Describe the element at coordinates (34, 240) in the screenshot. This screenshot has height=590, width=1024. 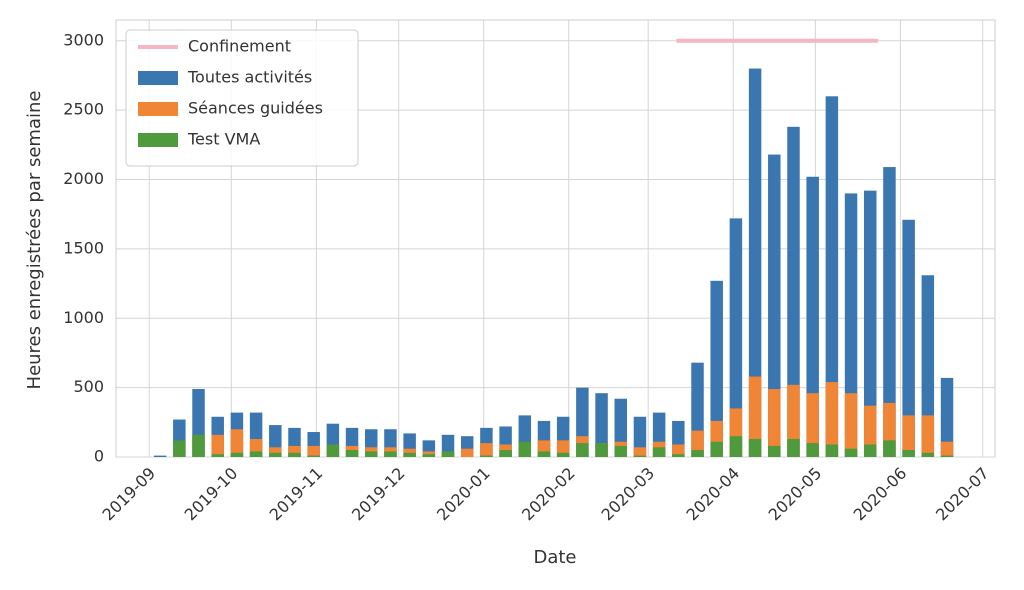
I see `y-axis-label: Heures enregistrées par semaine` at that location.